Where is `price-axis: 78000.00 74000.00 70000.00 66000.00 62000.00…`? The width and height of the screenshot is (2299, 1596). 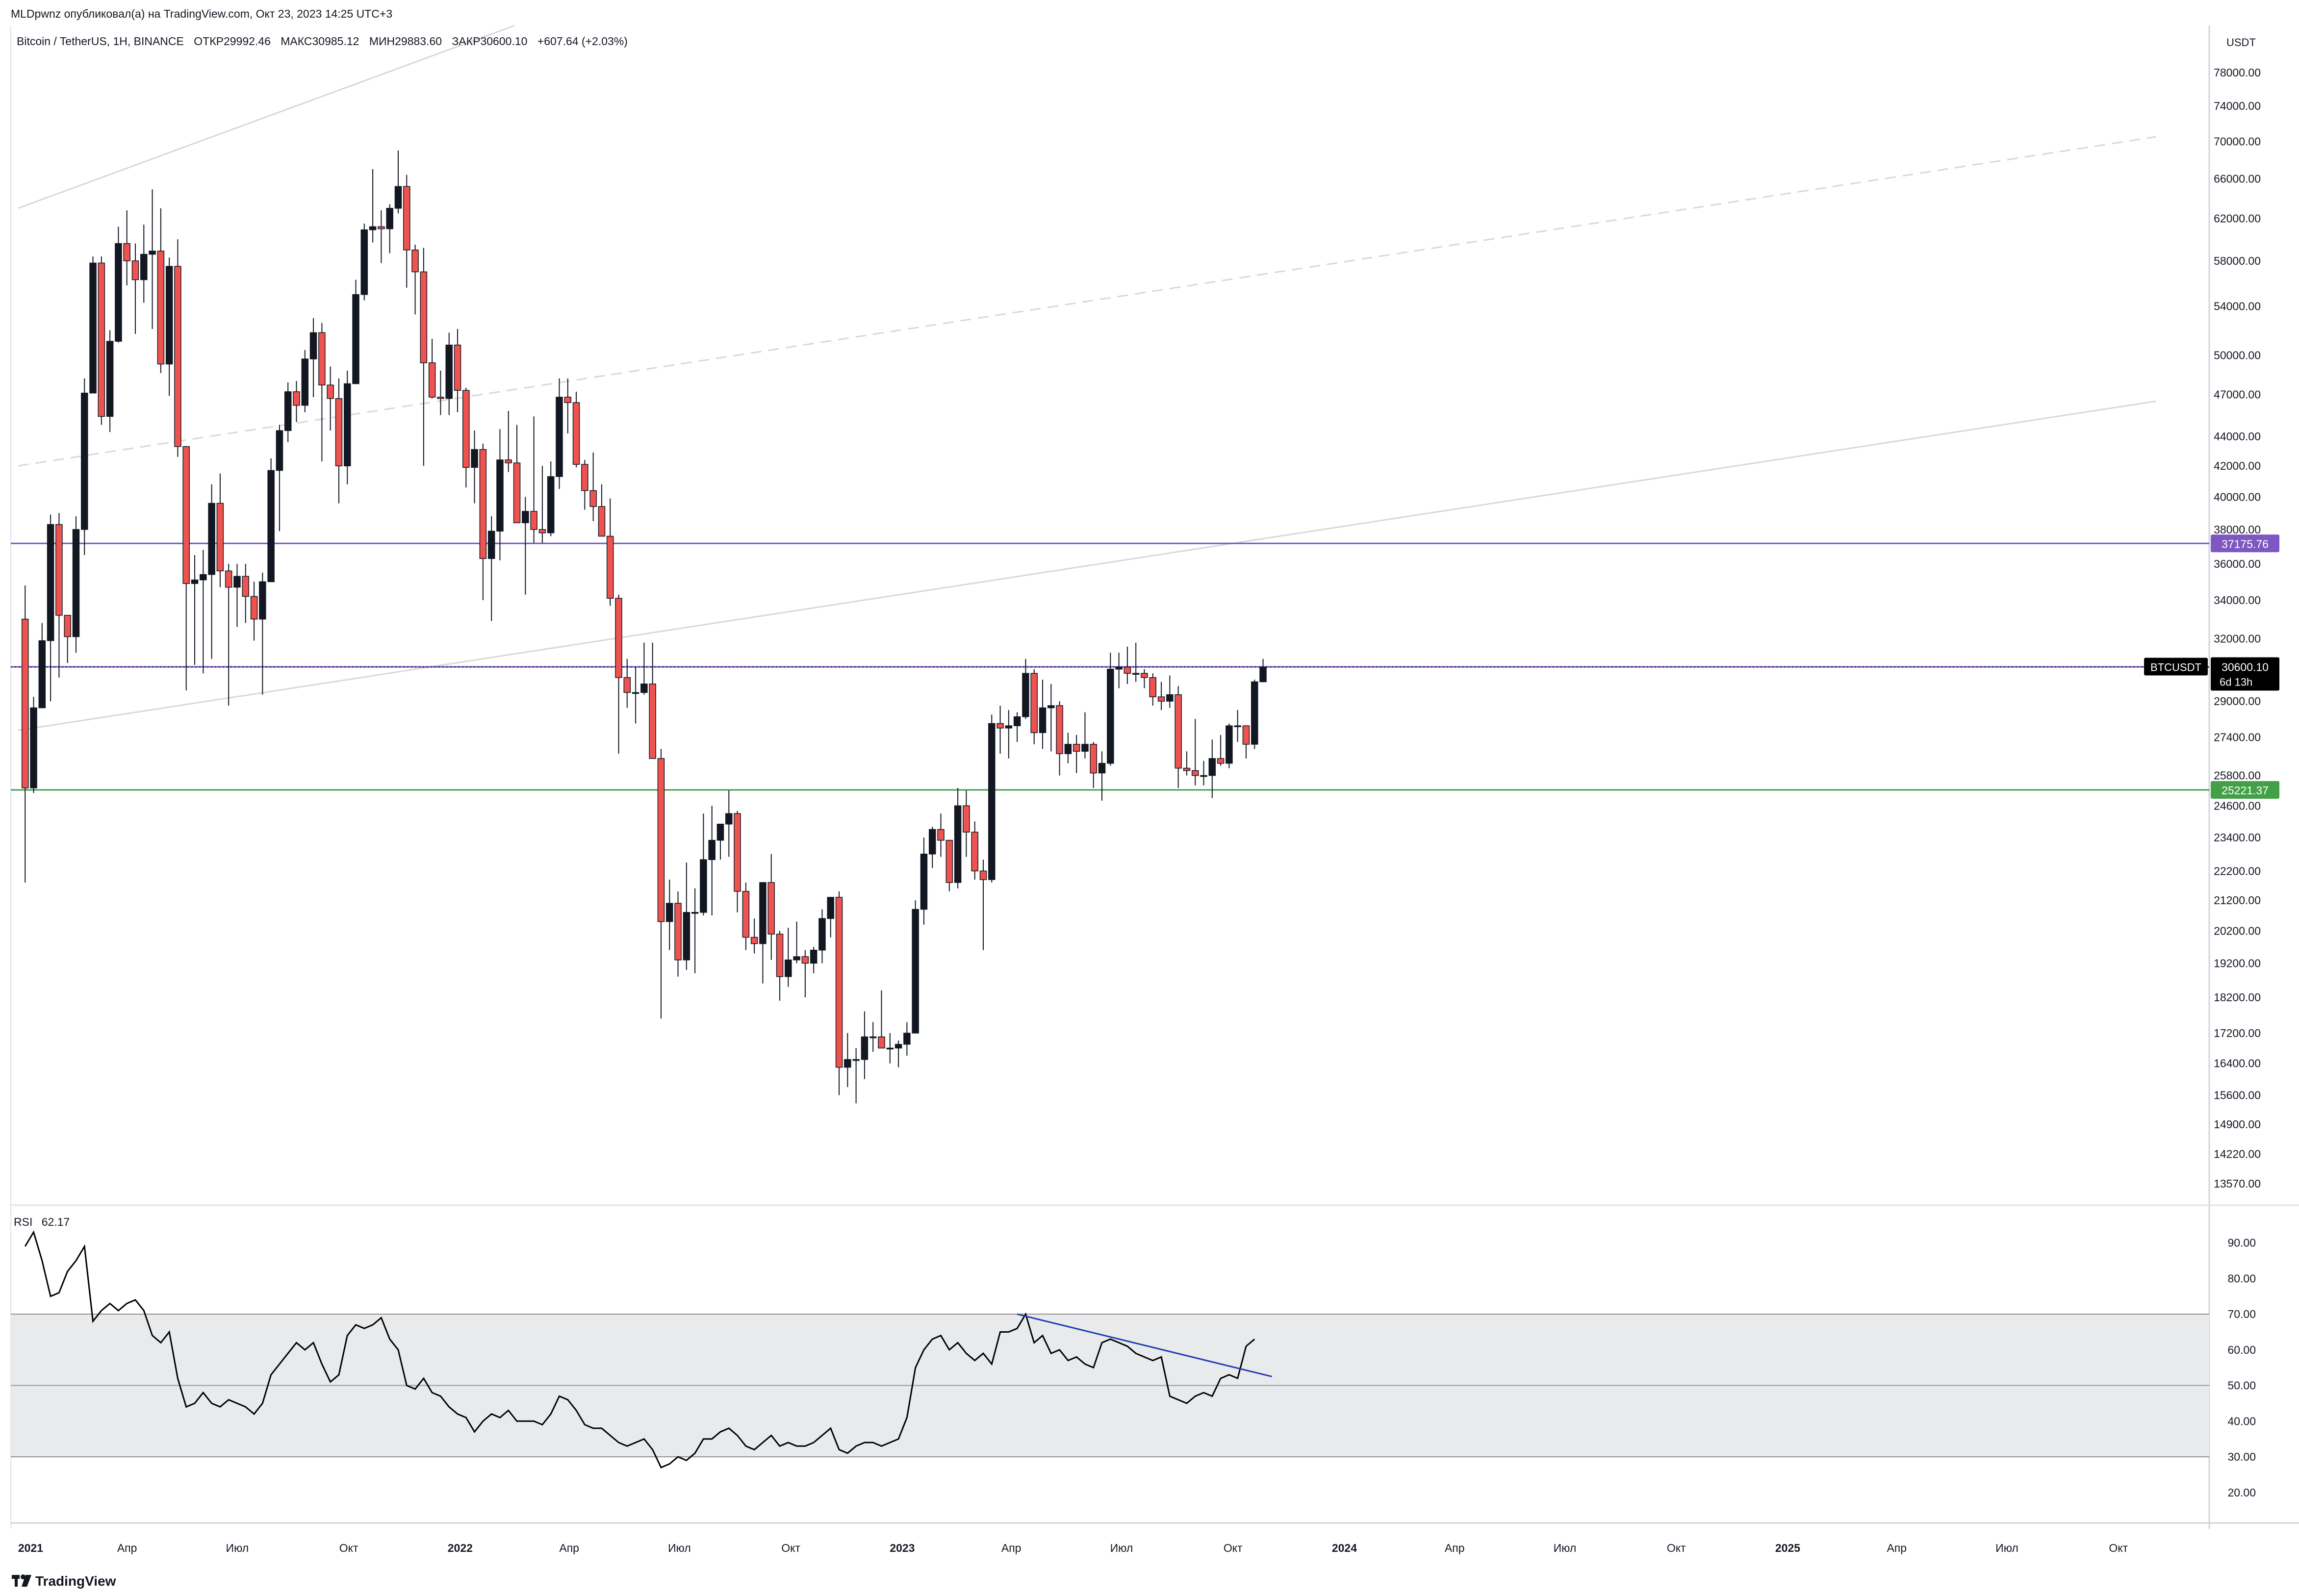 price-axis: 78000.00 74000.00 70000.00 66000.00 62000.00… is located at coordinates (2237, 628).